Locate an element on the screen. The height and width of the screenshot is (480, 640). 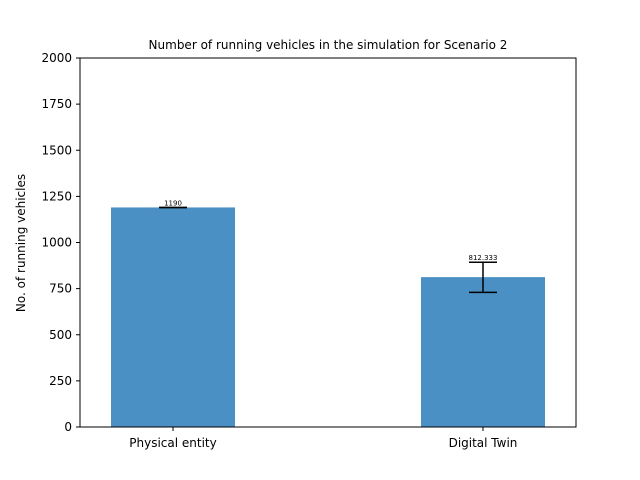
x-axis-ticks: Physical entity Digital Twin is located at coordinates (323, 438).